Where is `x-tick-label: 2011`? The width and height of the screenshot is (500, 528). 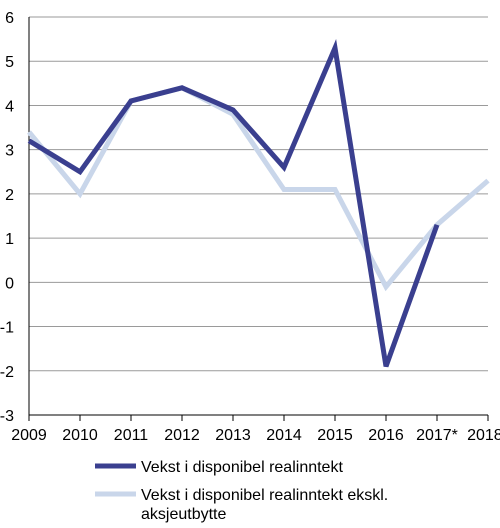
x-tick-label: 2011 is located at coordinates (131, 435).